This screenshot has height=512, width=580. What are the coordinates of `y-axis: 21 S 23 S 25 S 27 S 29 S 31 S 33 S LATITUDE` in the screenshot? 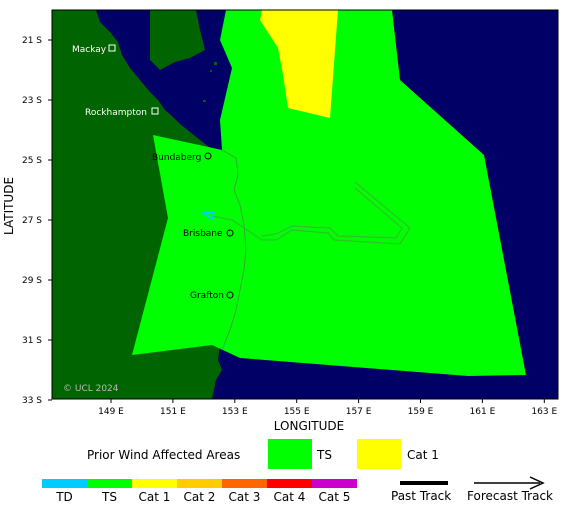 It's located at (27, 221).